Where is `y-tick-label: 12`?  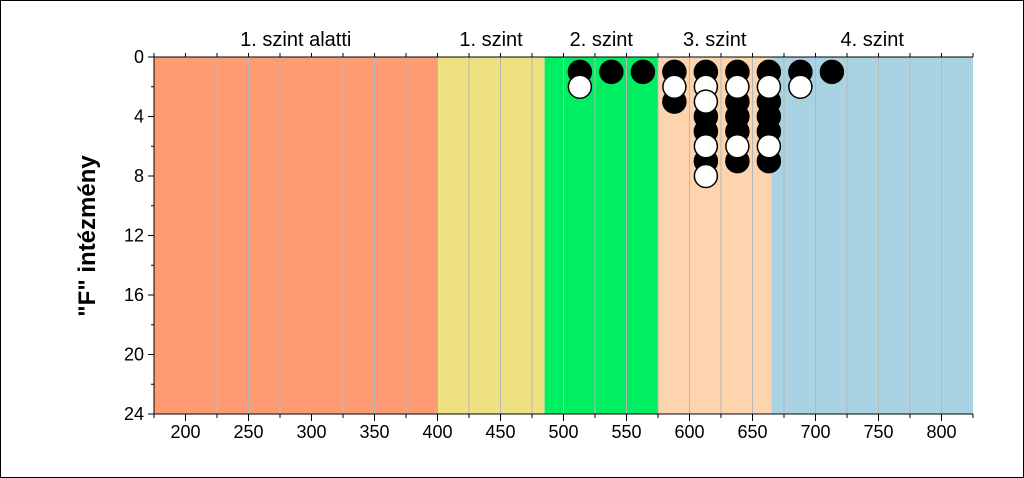
y-tick-label: 12 is located at coordinates (134, 236).